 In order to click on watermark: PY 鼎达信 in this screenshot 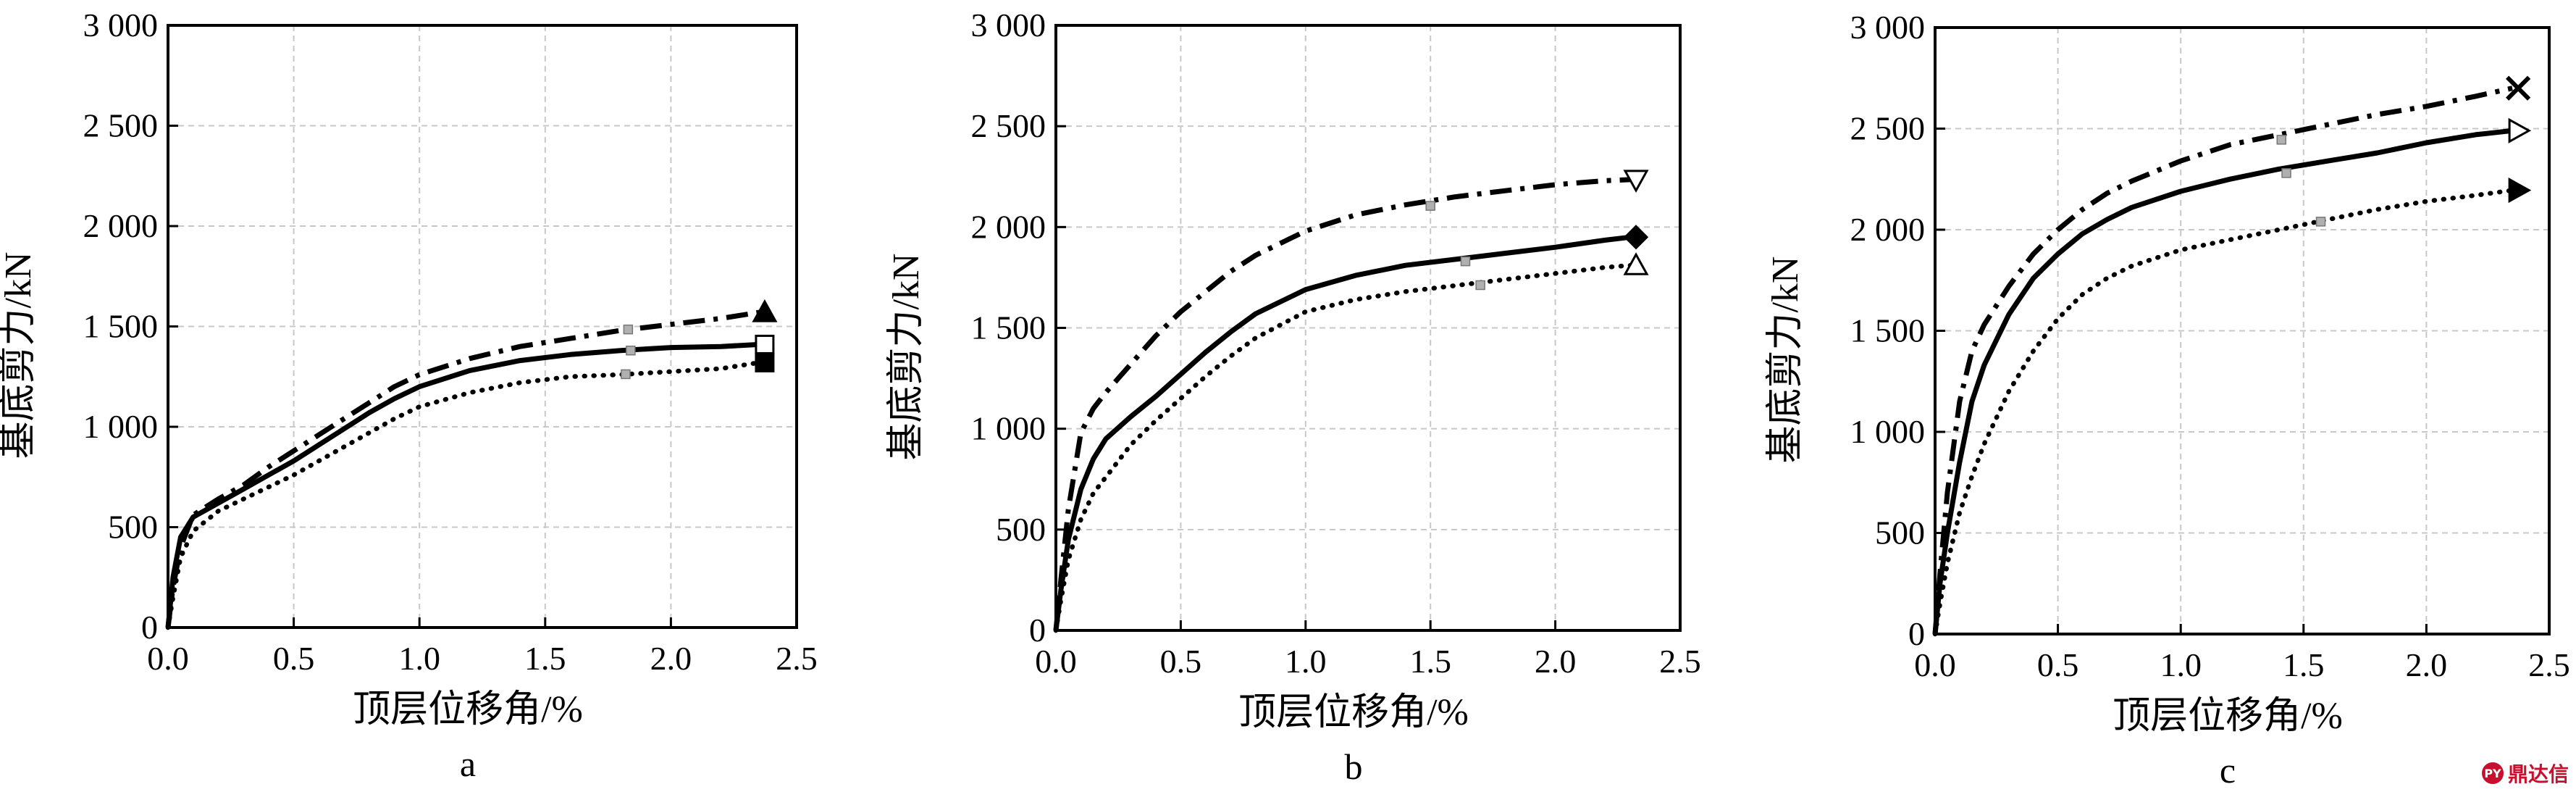, I will do `click(2525, 773)`.